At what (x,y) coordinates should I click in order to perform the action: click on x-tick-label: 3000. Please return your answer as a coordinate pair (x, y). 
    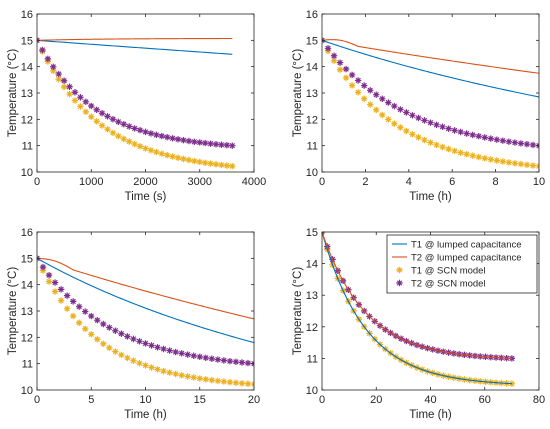
    Looking at the image, I should click on (200, 182).